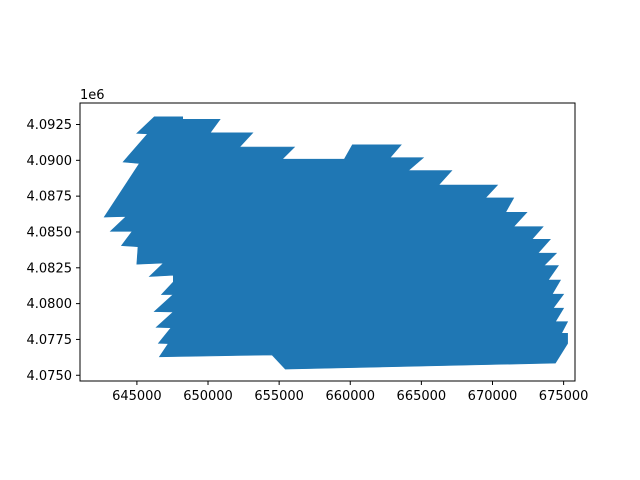  Describe the element at coordinates (279, 396) in the screenshot. I see `x-tick-label: 655000` at that location.